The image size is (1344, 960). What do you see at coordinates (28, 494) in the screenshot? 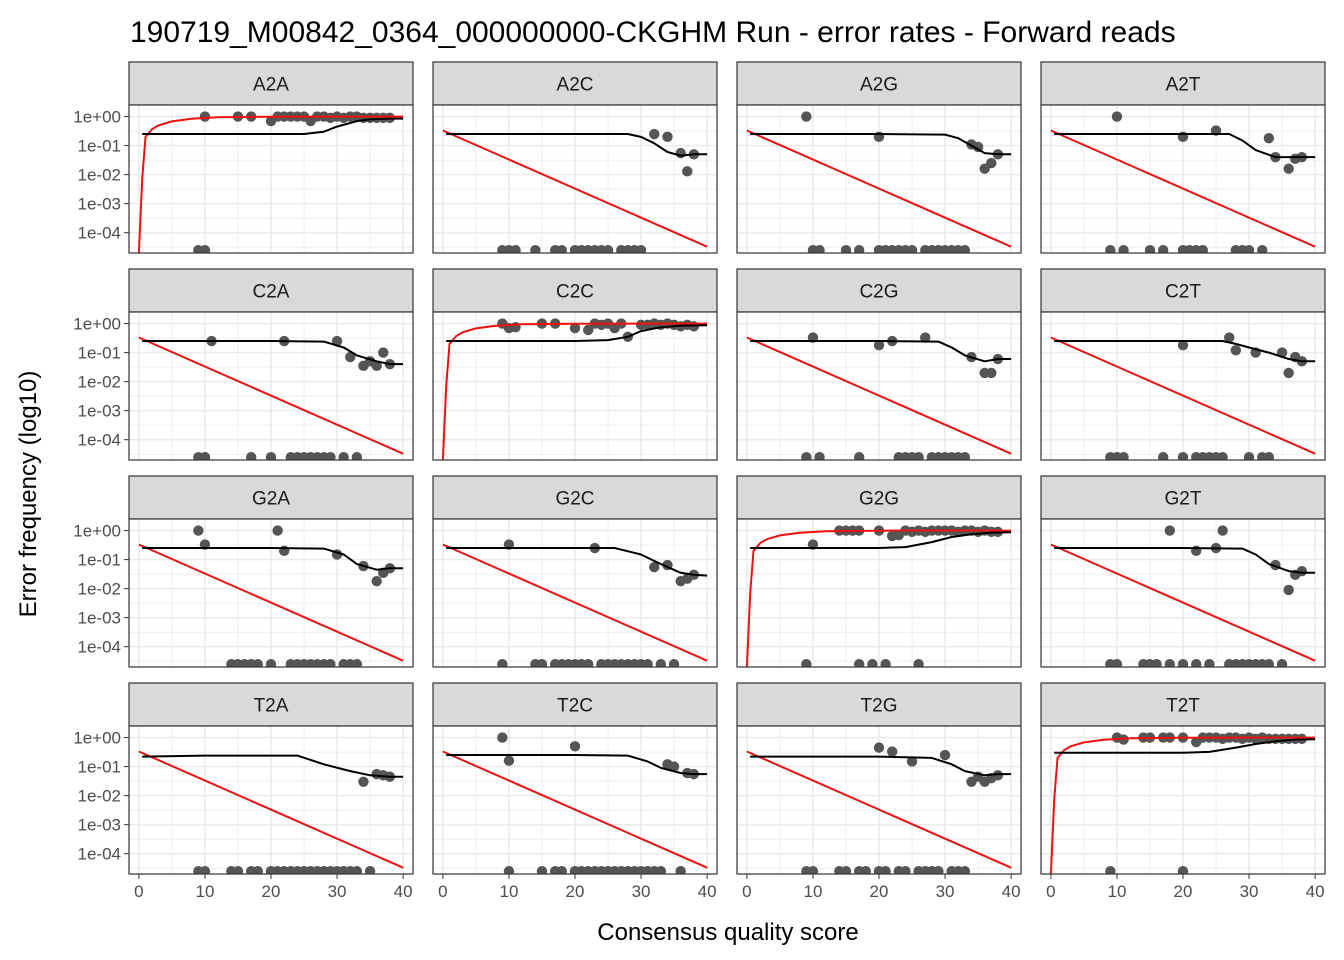
I see `y-axis-title: Error frequency (log10)` at bounding box center [28, 494].